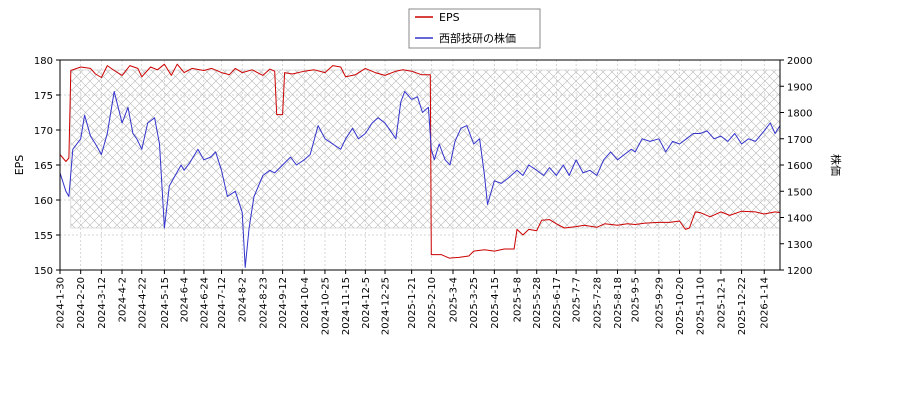  I want to click on x-tick-label: 2025-9-5, so click(636, 299).